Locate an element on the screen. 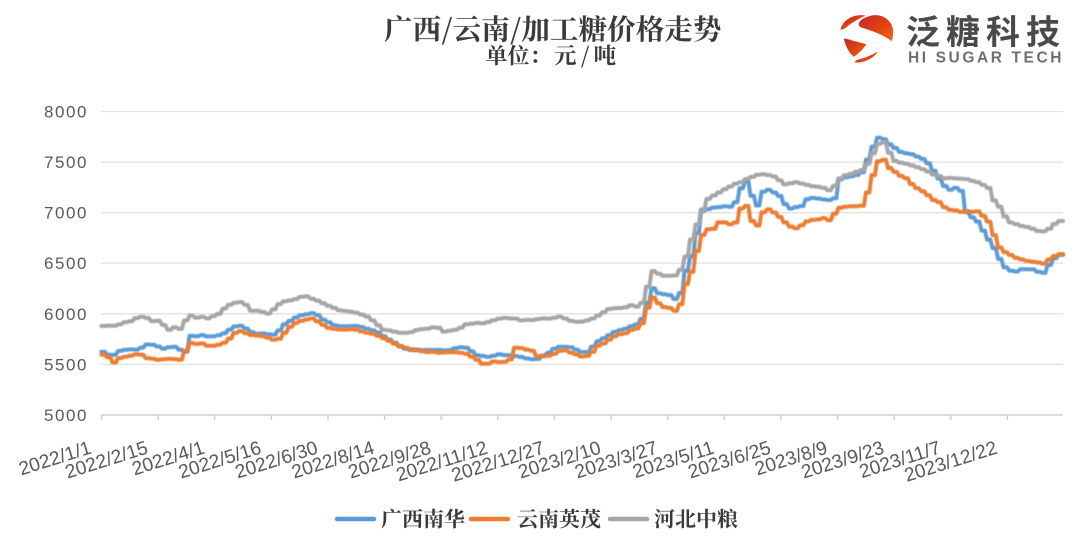 This screenshot has width=1080, height=548. svg-text: HI SUGAR TECH is located at coordinates (986, 58).